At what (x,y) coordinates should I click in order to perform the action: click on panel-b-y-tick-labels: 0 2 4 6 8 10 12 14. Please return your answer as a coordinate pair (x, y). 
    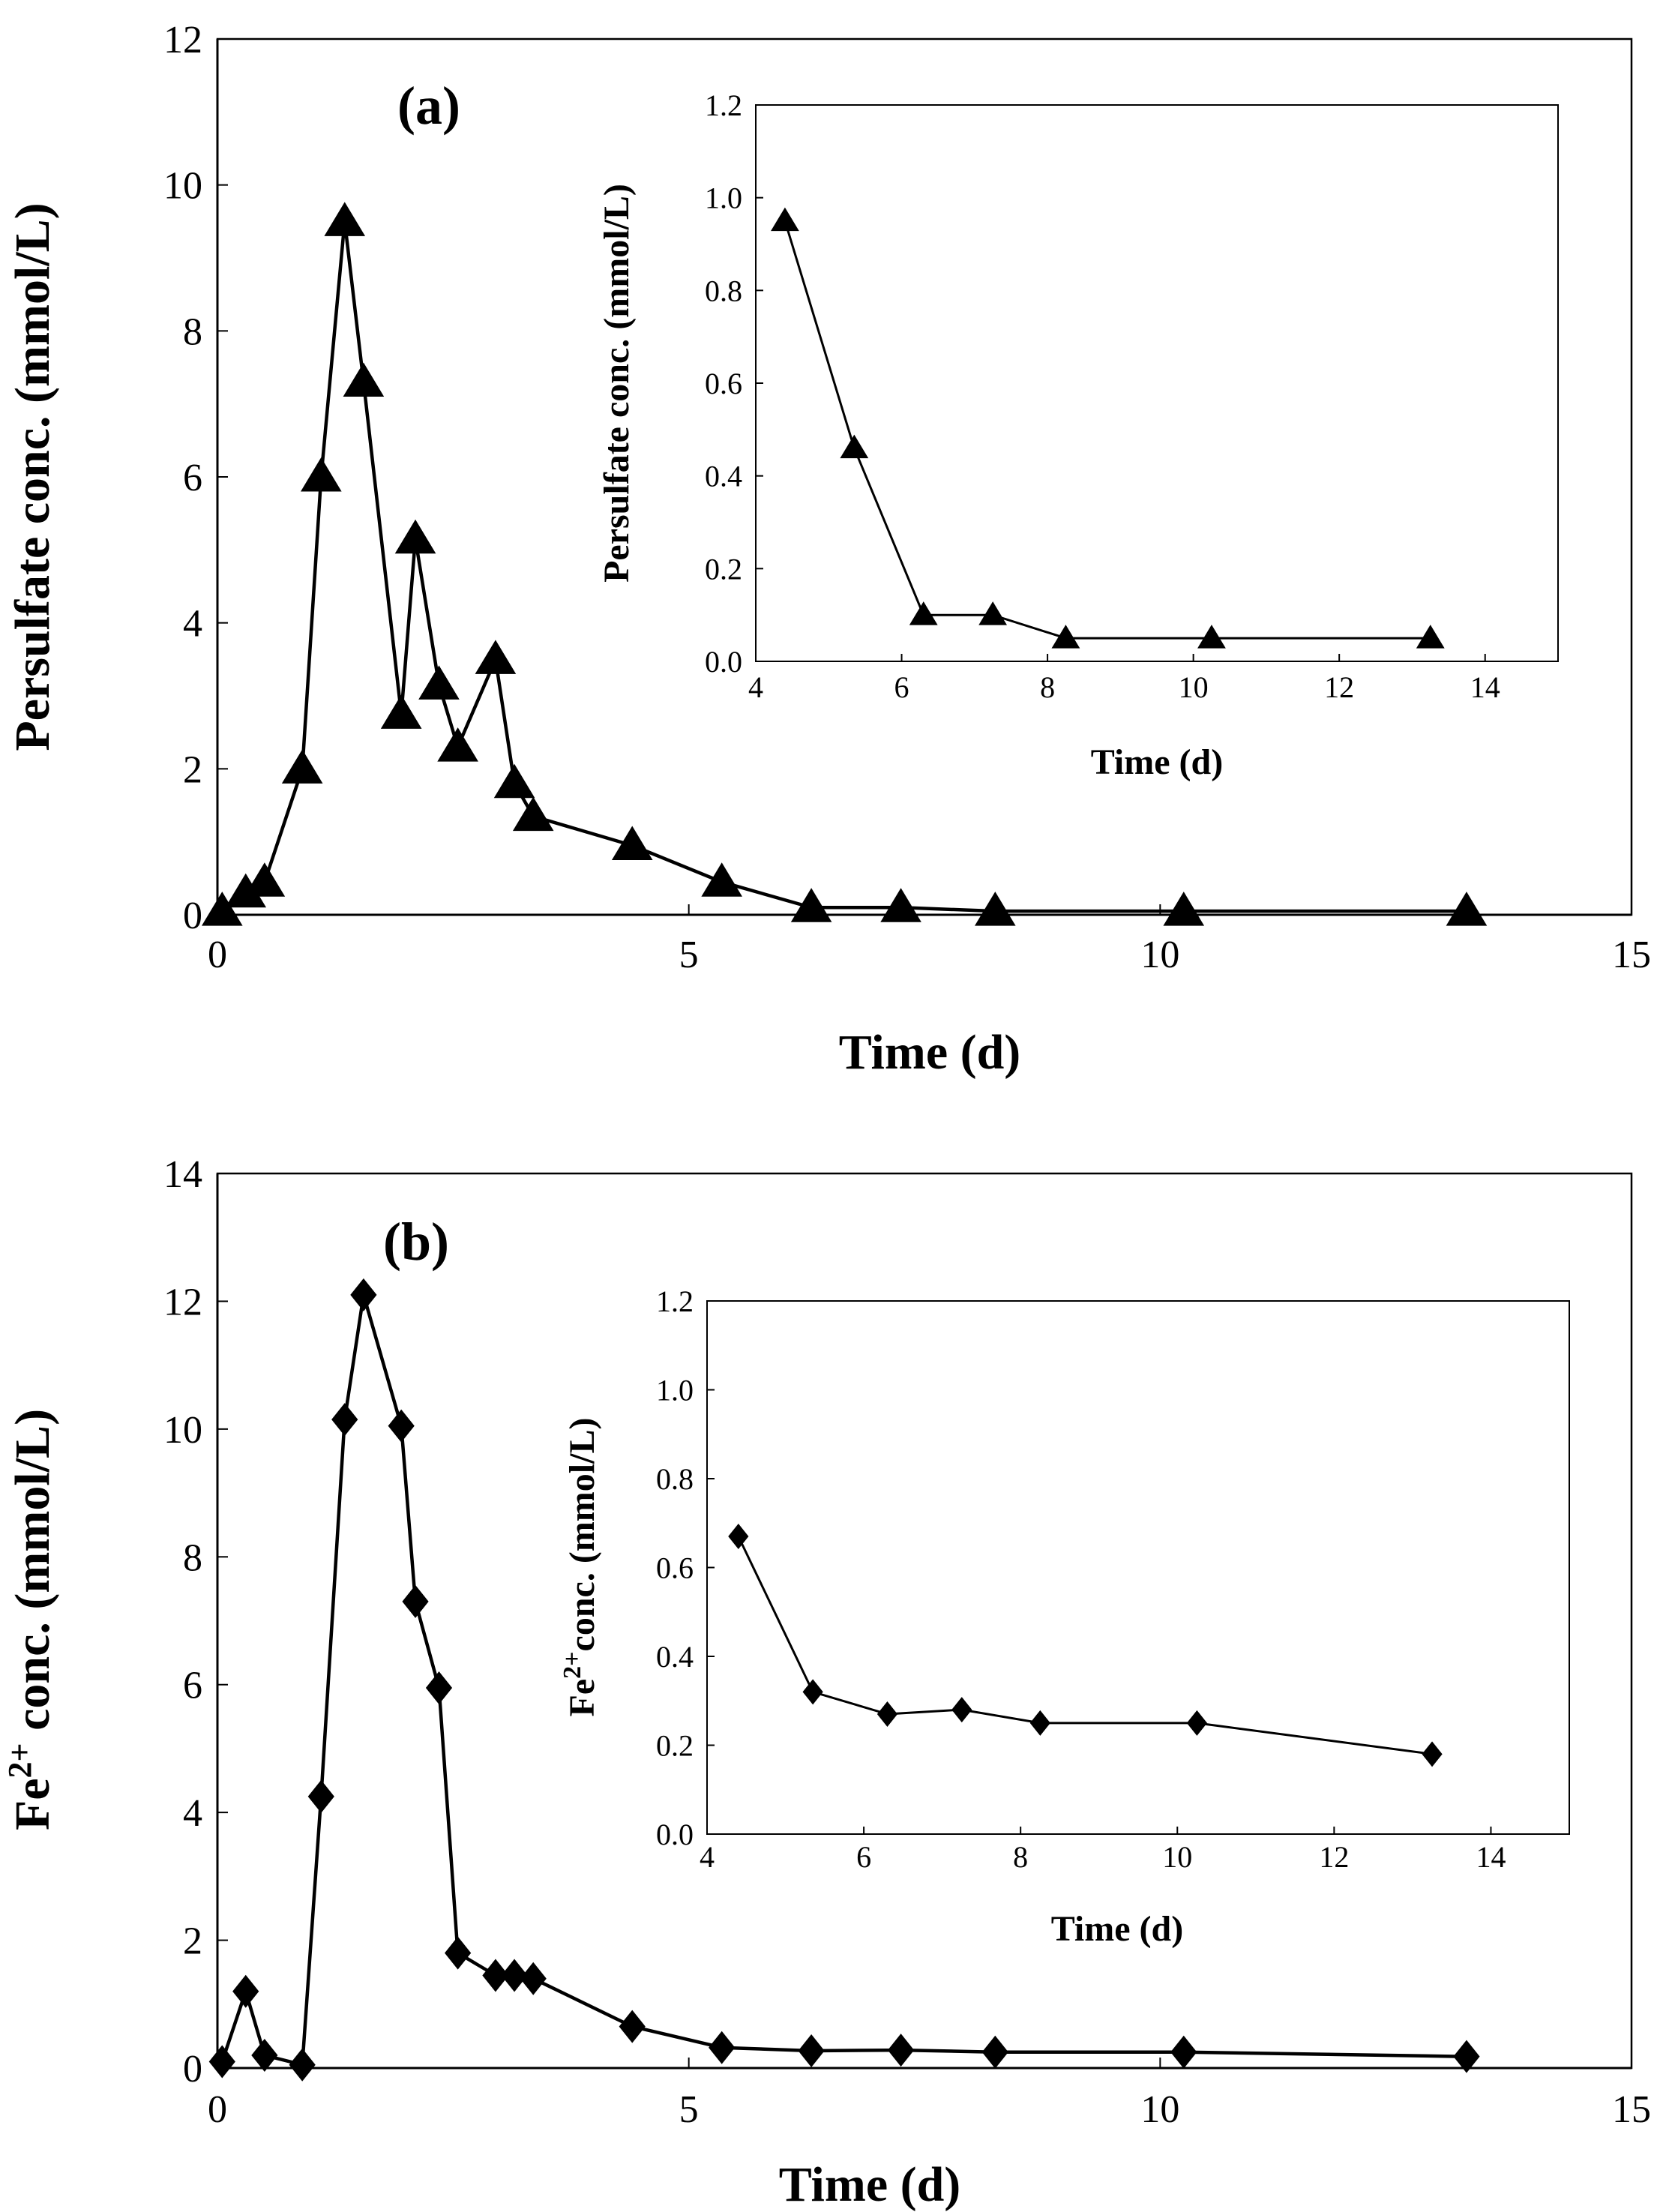
    Looking at the image, I should click on (195, 1622).